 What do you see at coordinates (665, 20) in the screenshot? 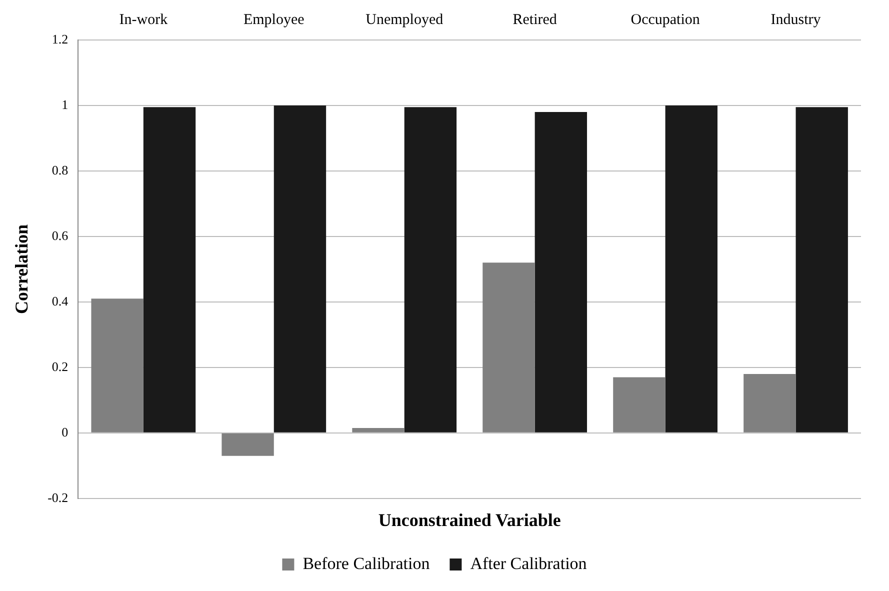
I see `x-tick-label: Occupation` at bounding box center [665, 20].